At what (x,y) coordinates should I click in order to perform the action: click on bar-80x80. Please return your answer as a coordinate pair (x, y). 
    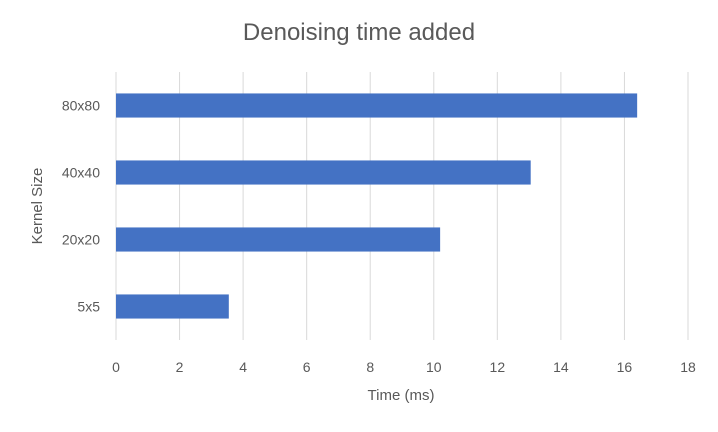
    Looking at the image, I should click on (377, 105).